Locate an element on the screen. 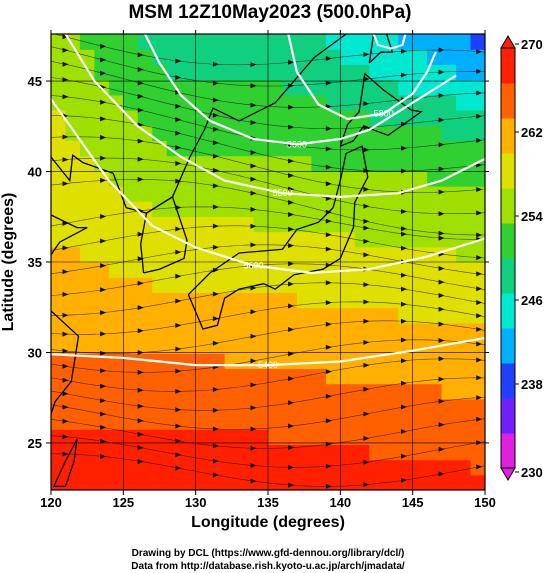 This screenshot has height=573, width=548. x-axis-title: Longitude (degrees) is located at coordinates (268, 522).